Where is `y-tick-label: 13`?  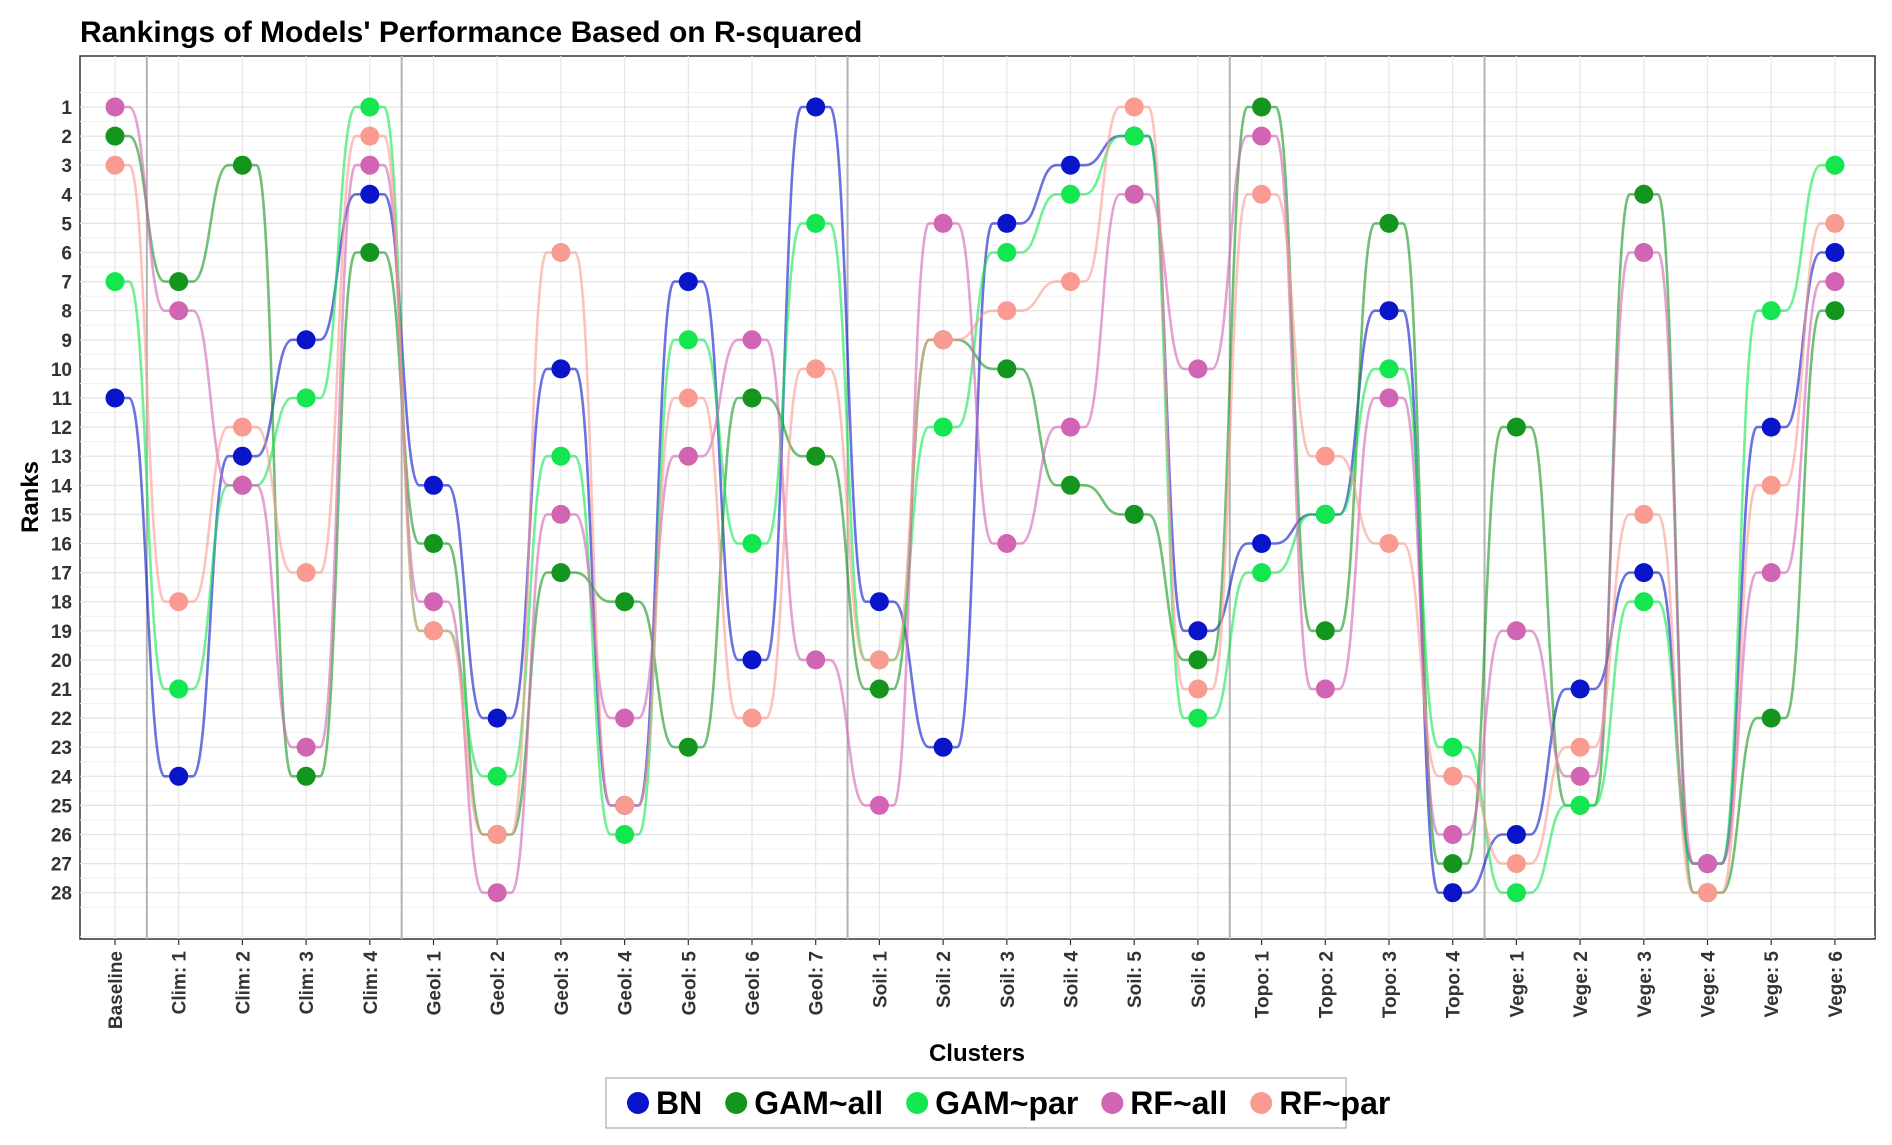
y-tick-label: 13 is located at coordinates (61, 457).